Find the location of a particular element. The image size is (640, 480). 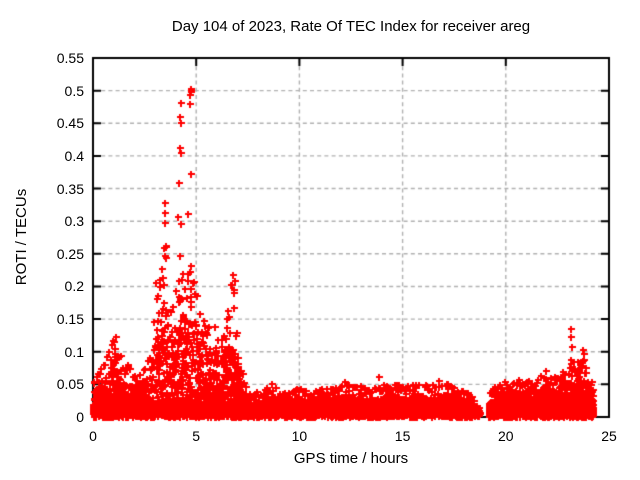

y-tick-label: 0.25 is located at coordinates (70, 253).